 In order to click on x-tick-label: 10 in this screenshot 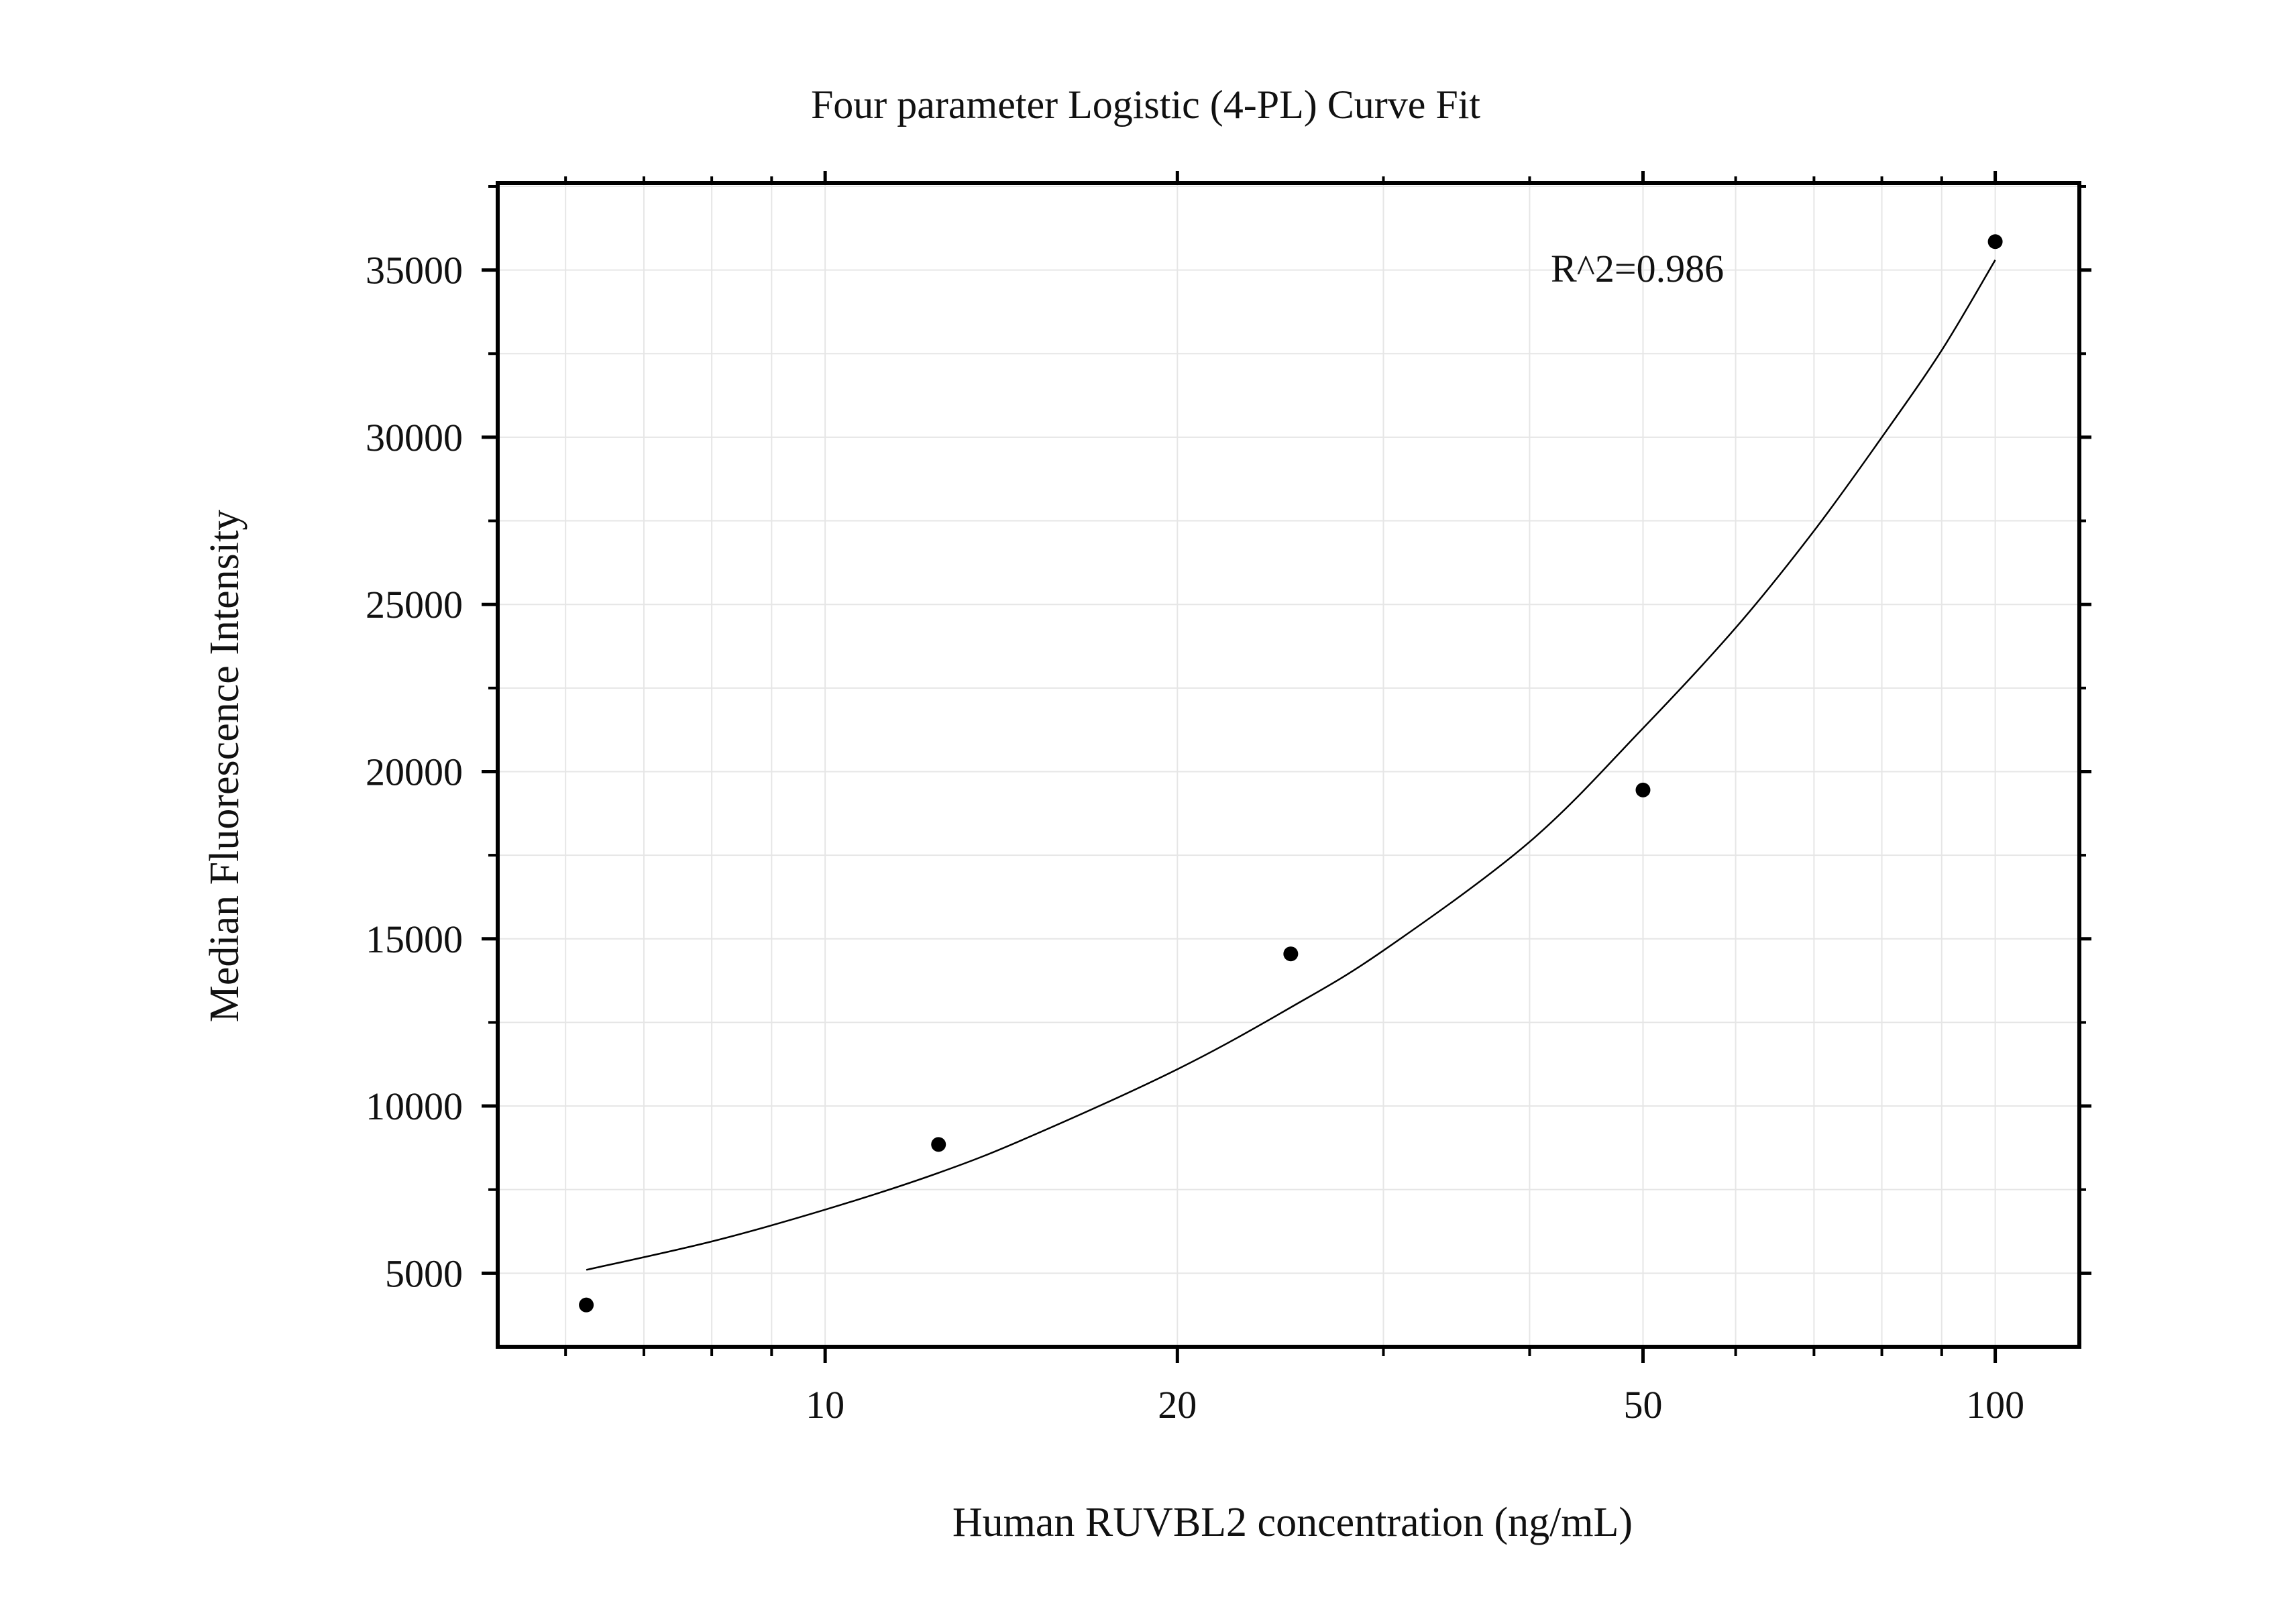, I will do `click(825, 1405)`.